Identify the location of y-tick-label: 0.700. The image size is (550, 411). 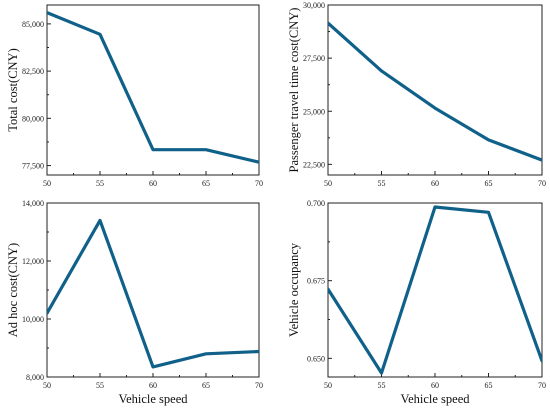
(316, 203).